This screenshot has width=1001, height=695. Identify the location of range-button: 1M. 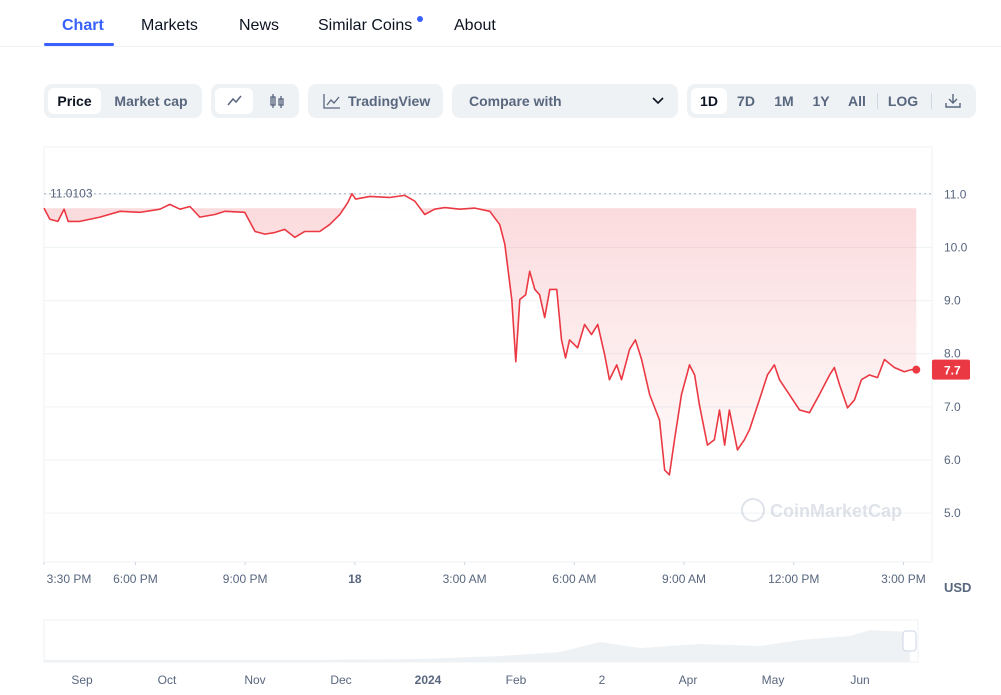
(784, 101).